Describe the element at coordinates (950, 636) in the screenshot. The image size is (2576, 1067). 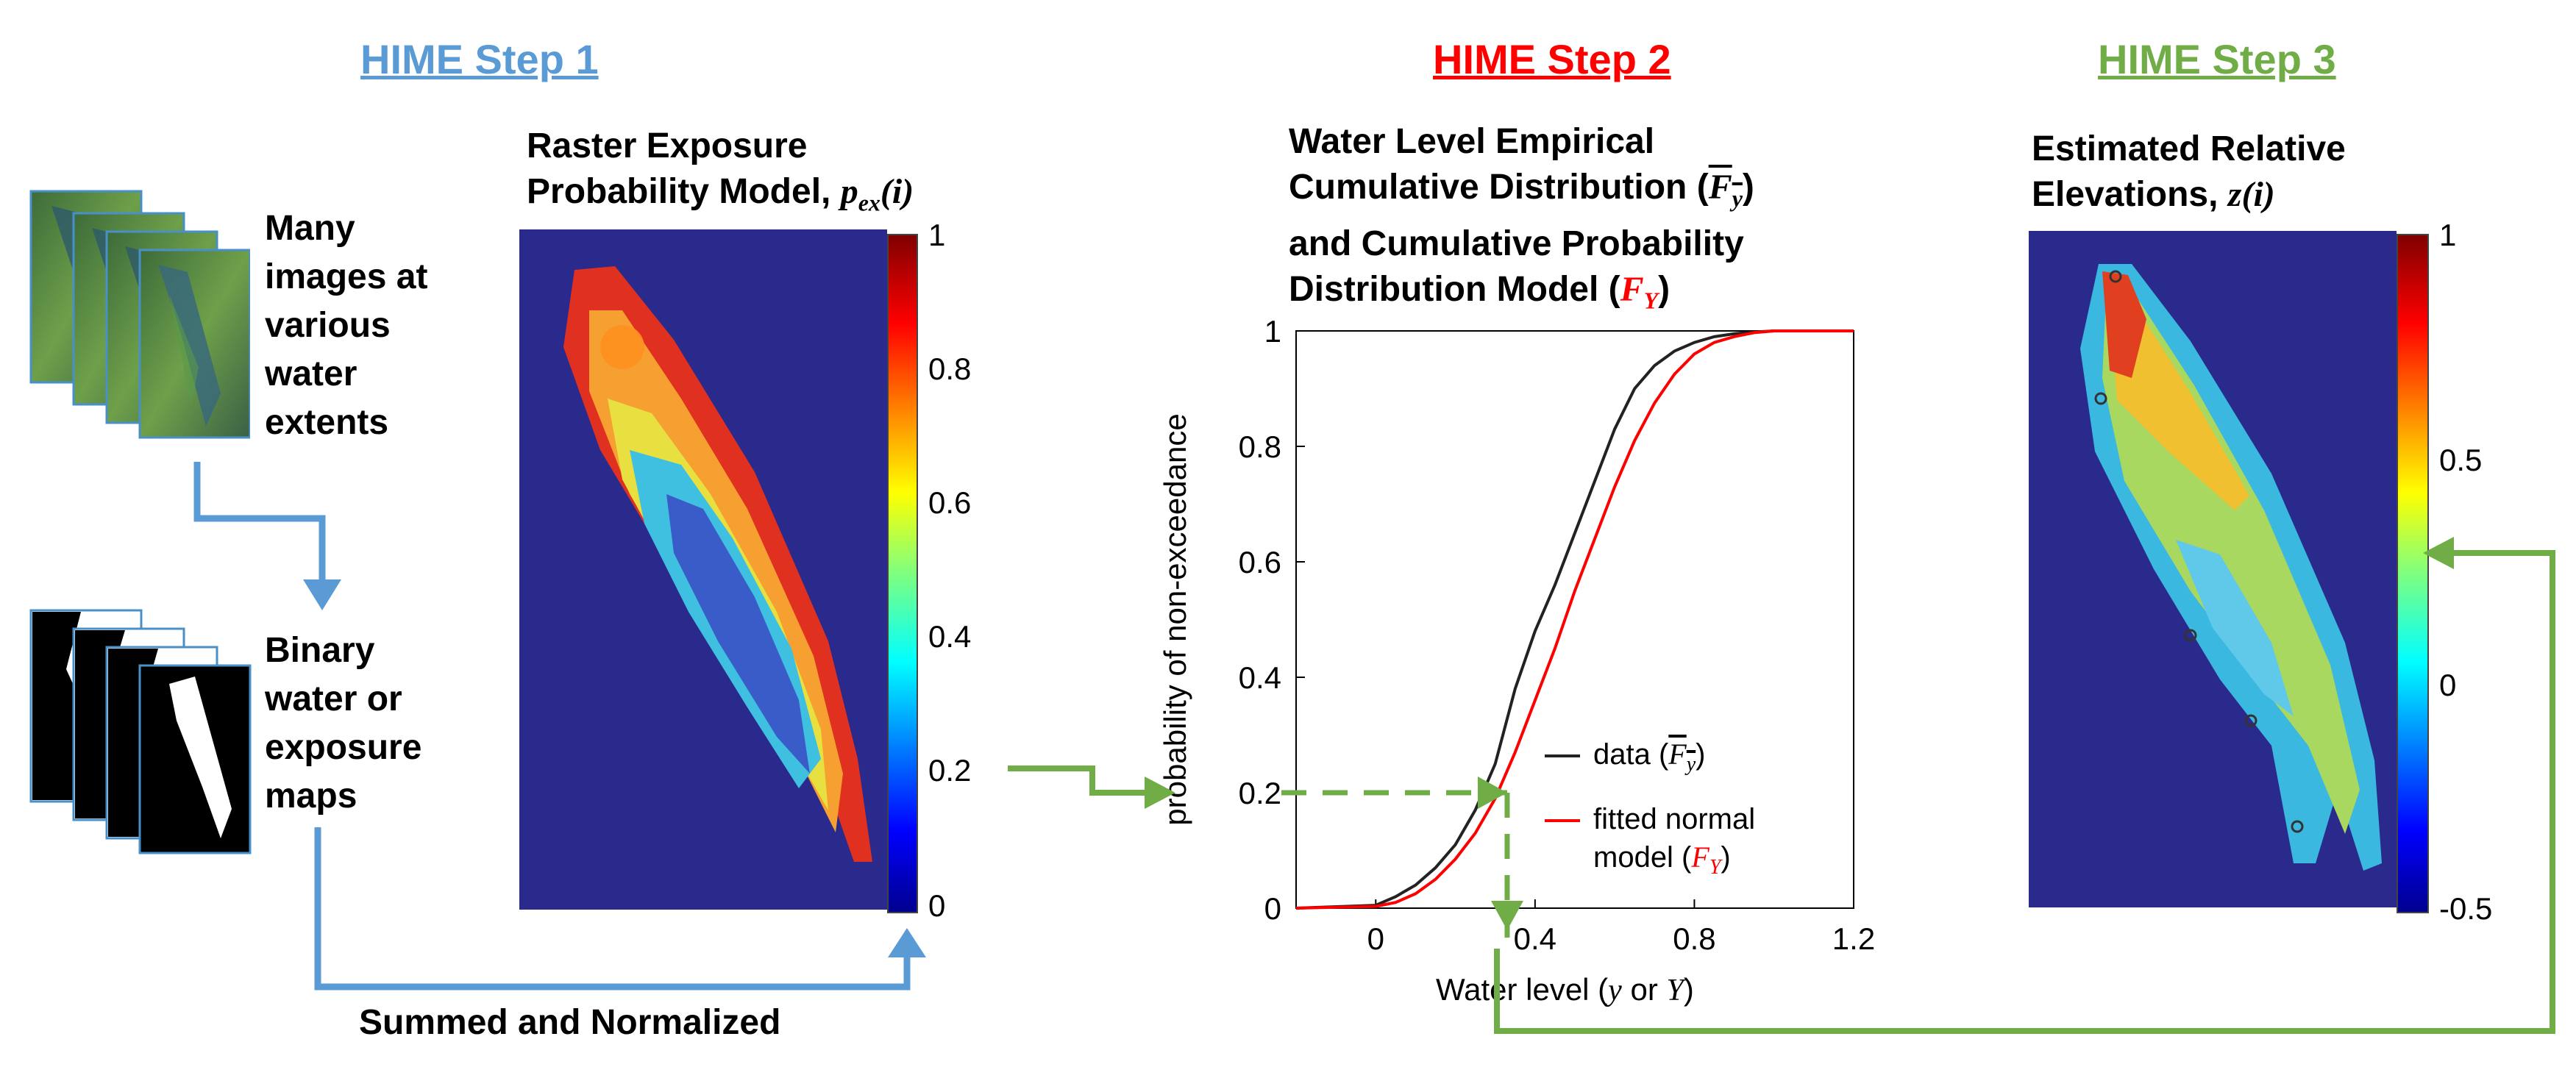
I see `colorbar-exposure-tick: 0.4` at that location.